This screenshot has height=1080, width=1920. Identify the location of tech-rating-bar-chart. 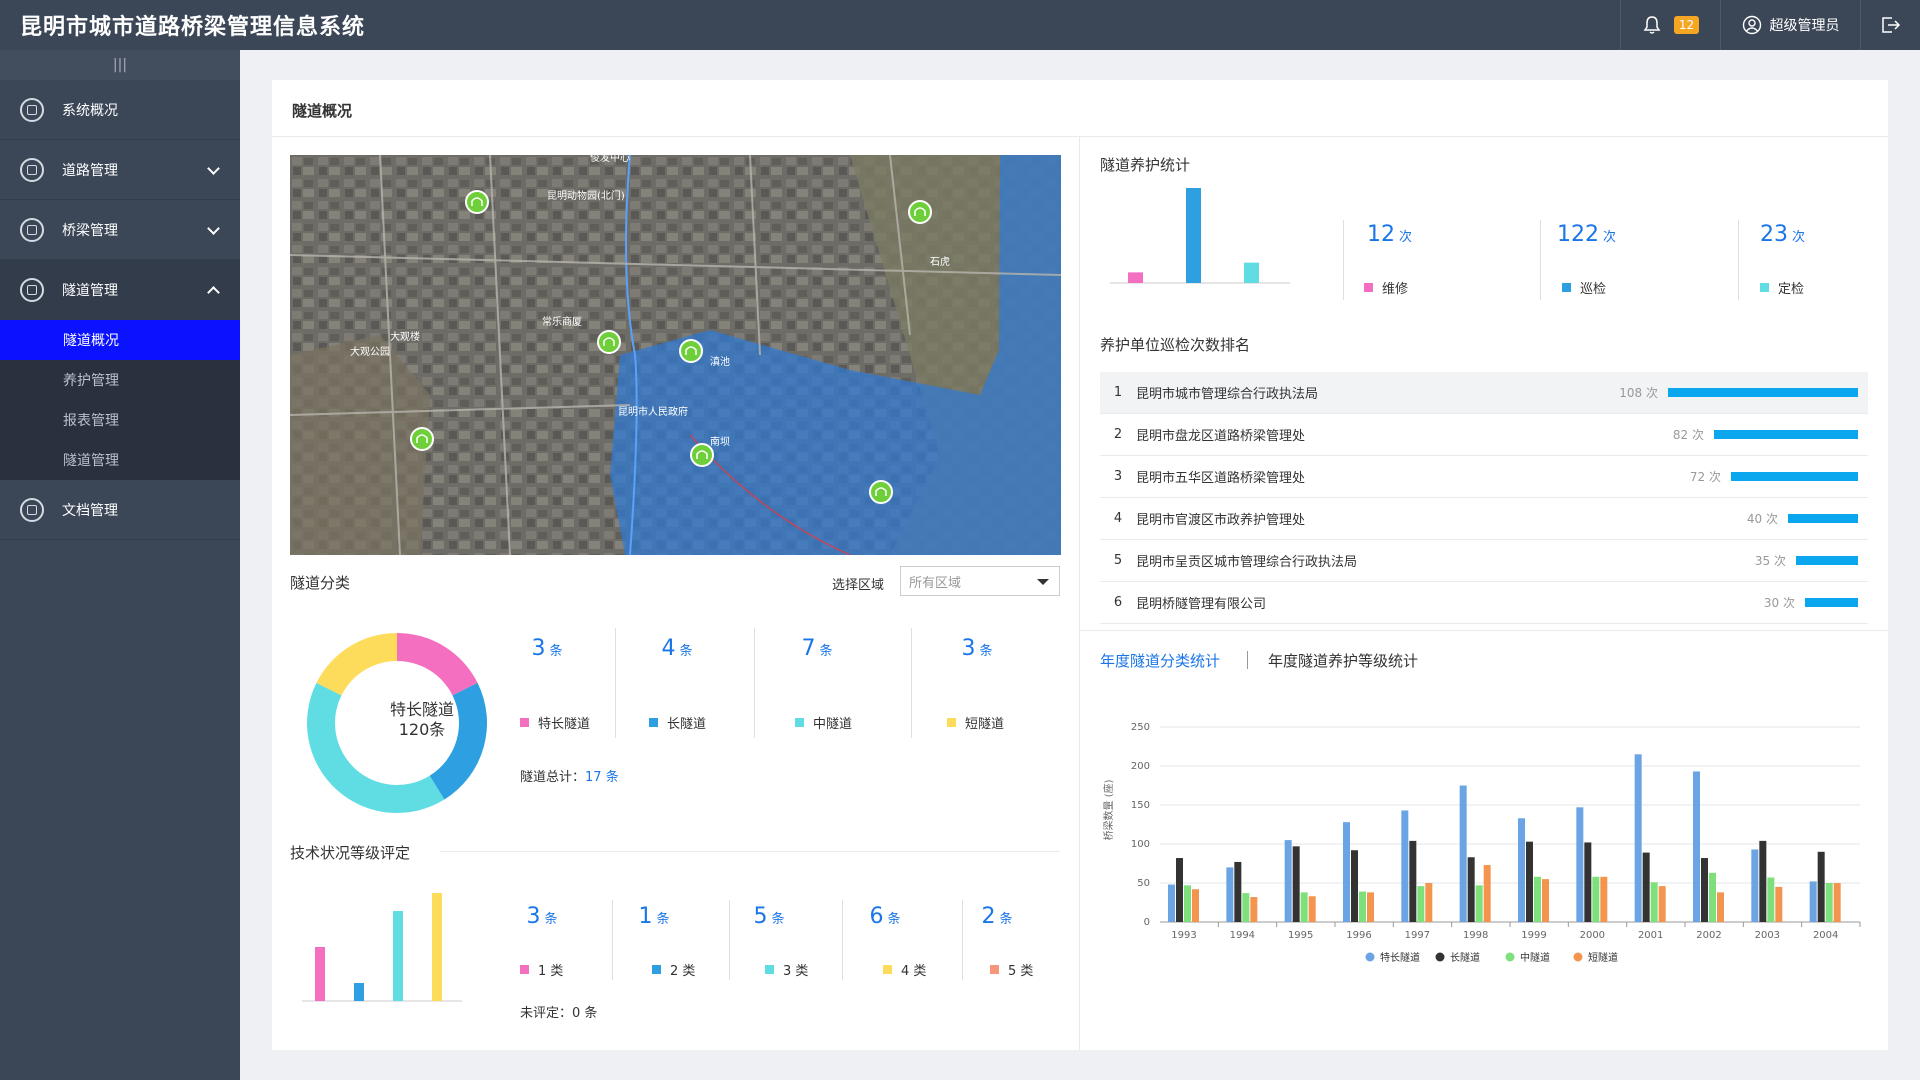
(382, 947).